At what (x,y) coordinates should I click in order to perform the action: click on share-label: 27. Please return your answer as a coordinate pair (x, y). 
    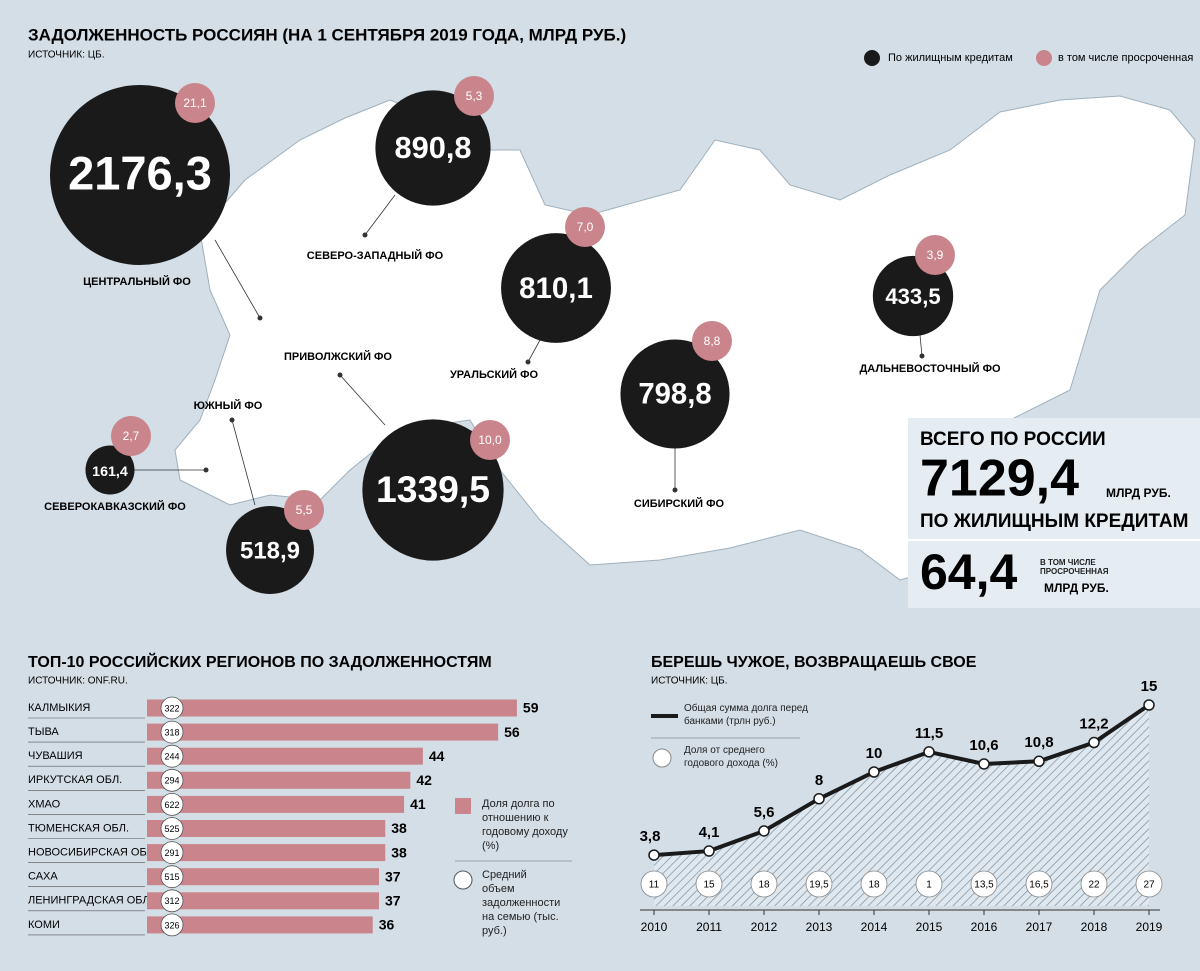
    Looking at the image, I should click on (1149, 885).